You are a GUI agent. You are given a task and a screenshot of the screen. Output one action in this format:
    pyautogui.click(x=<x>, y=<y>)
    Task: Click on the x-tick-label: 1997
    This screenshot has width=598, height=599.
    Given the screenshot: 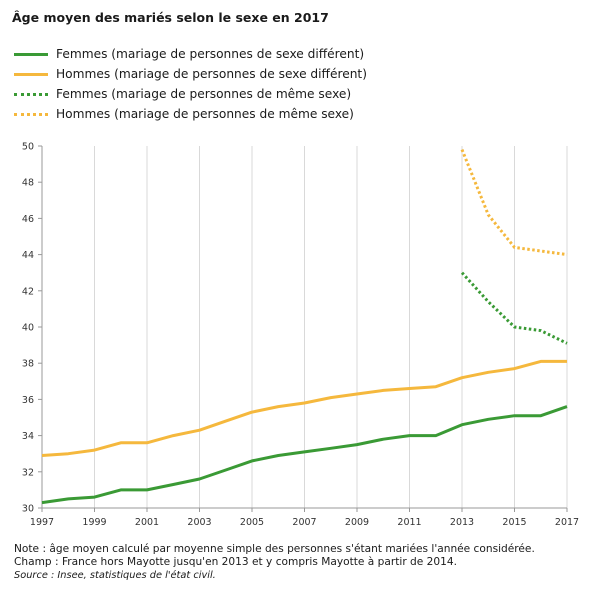 What is the action you would take?
    pyautogui.click(x=42, y=522)
    